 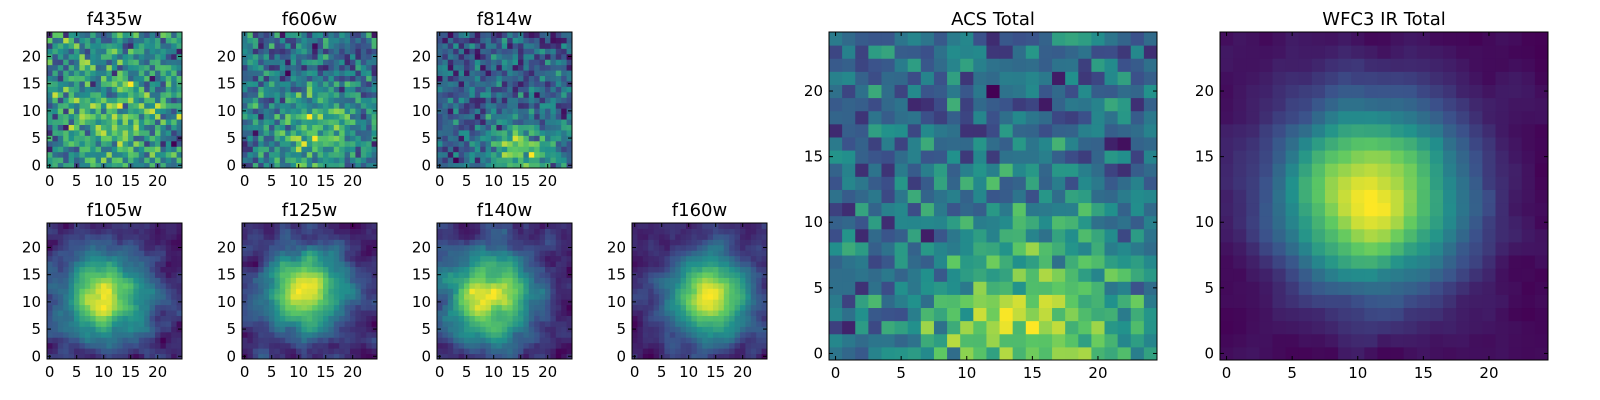 What do you see at coordinates (616, 275) in the screenshot?
I see `y-tick-label: 15` at bounding box center [616, 275].